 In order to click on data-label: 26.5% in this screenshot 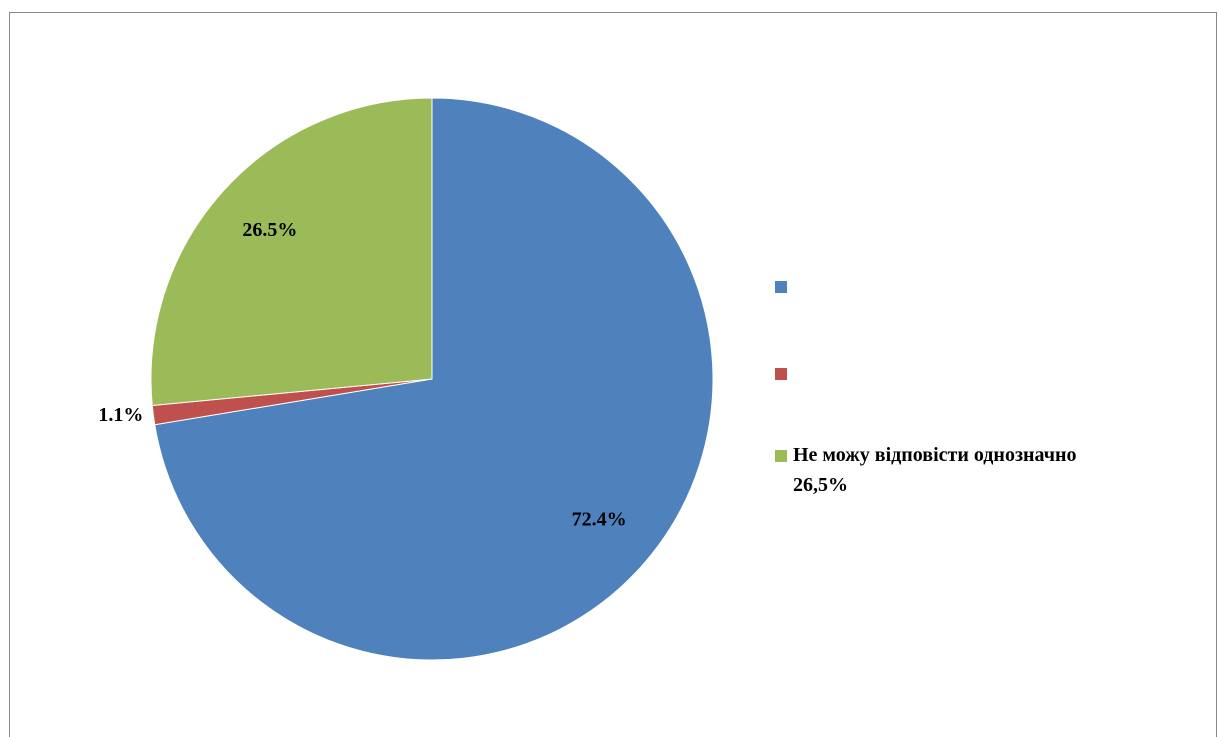, I will do `click(269, 230)`.